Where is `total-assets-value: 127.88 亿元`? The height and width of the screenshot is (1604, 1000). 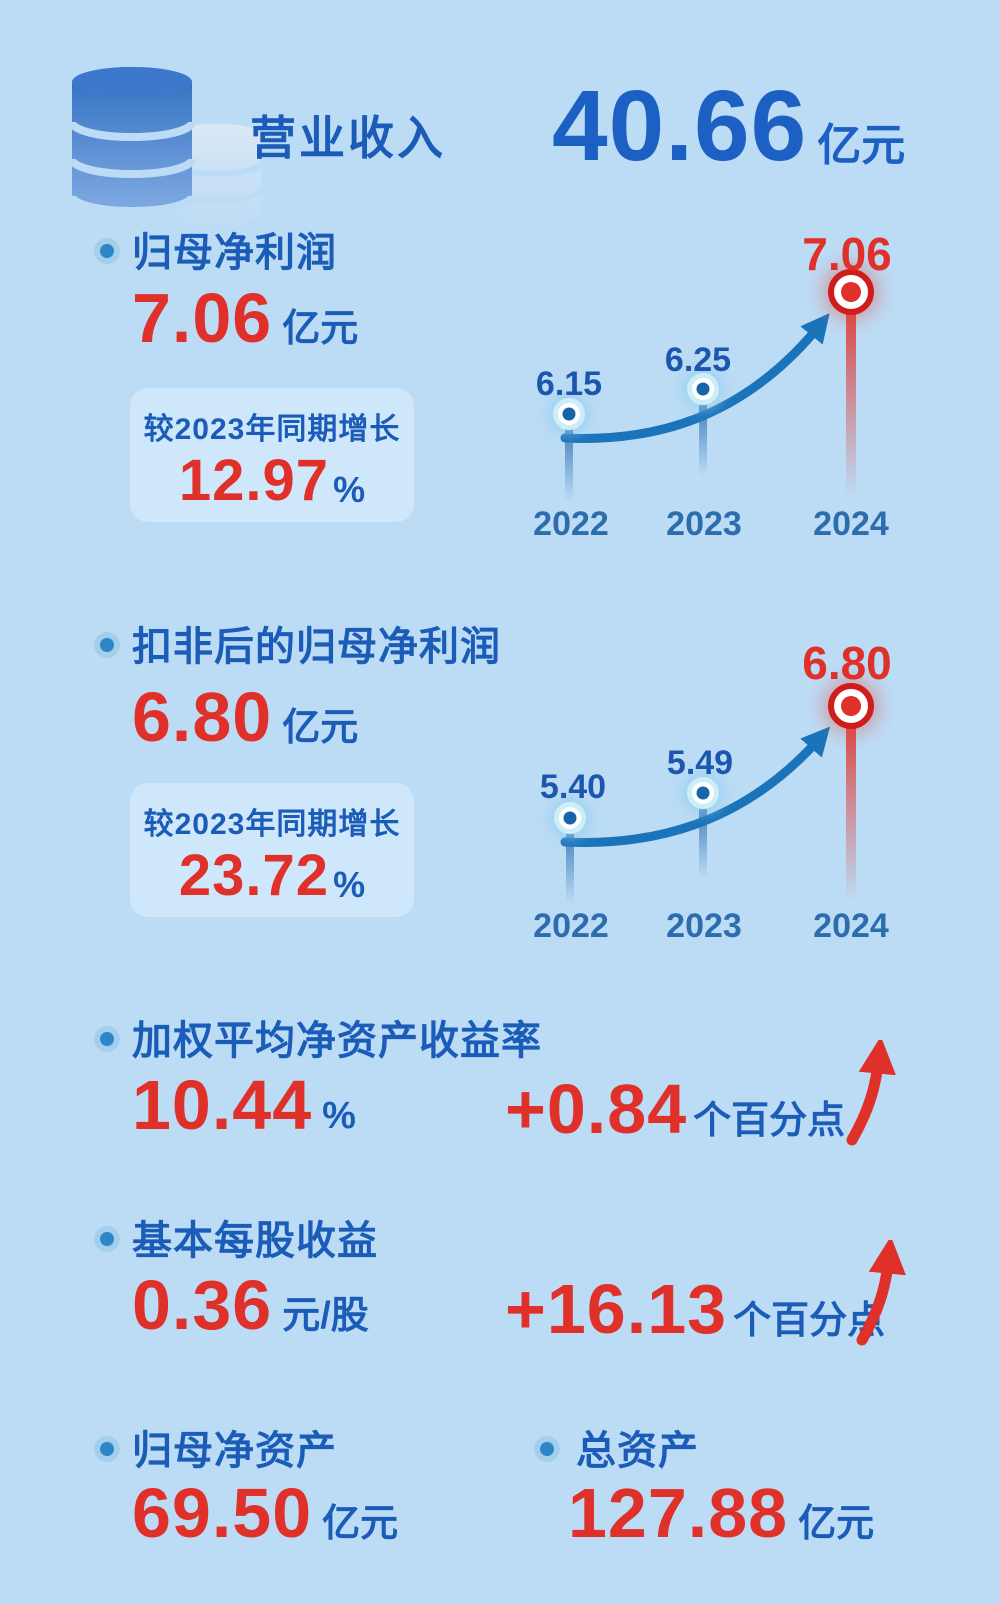
total-assets-value: 127.88 亿元 is located at coordinates (721, 1513).